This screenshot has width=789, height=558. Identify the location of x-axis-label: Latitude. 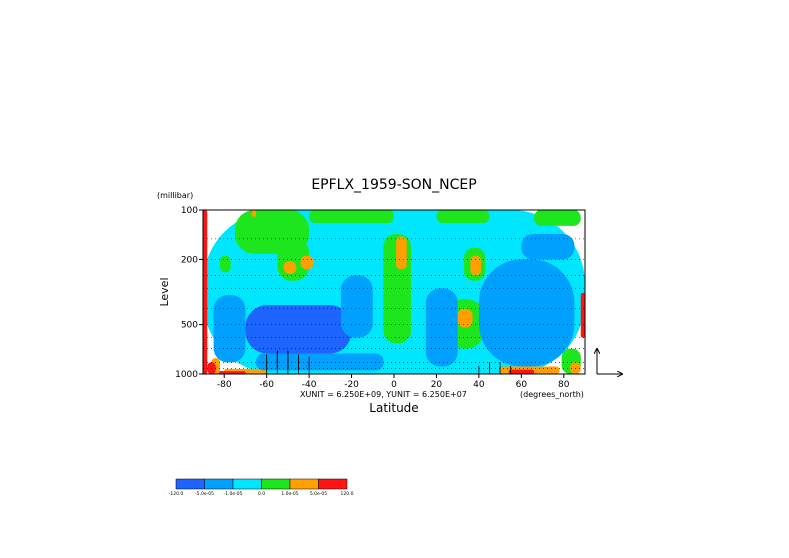
(393, 408).